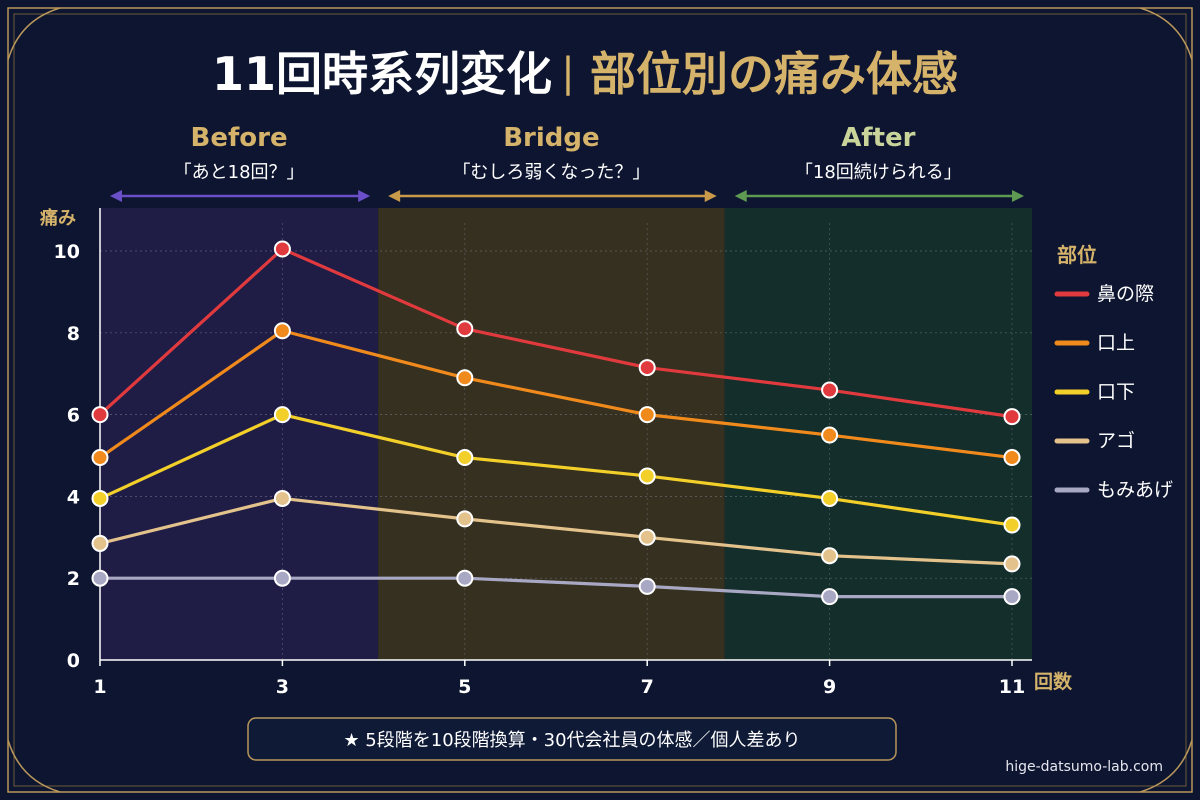 This screenshot has height=800, width=1200. What do you see at coordinates (73, 334) in the screenshot?
I see `y-tick-label: 8` at bounding box center [73, 334].